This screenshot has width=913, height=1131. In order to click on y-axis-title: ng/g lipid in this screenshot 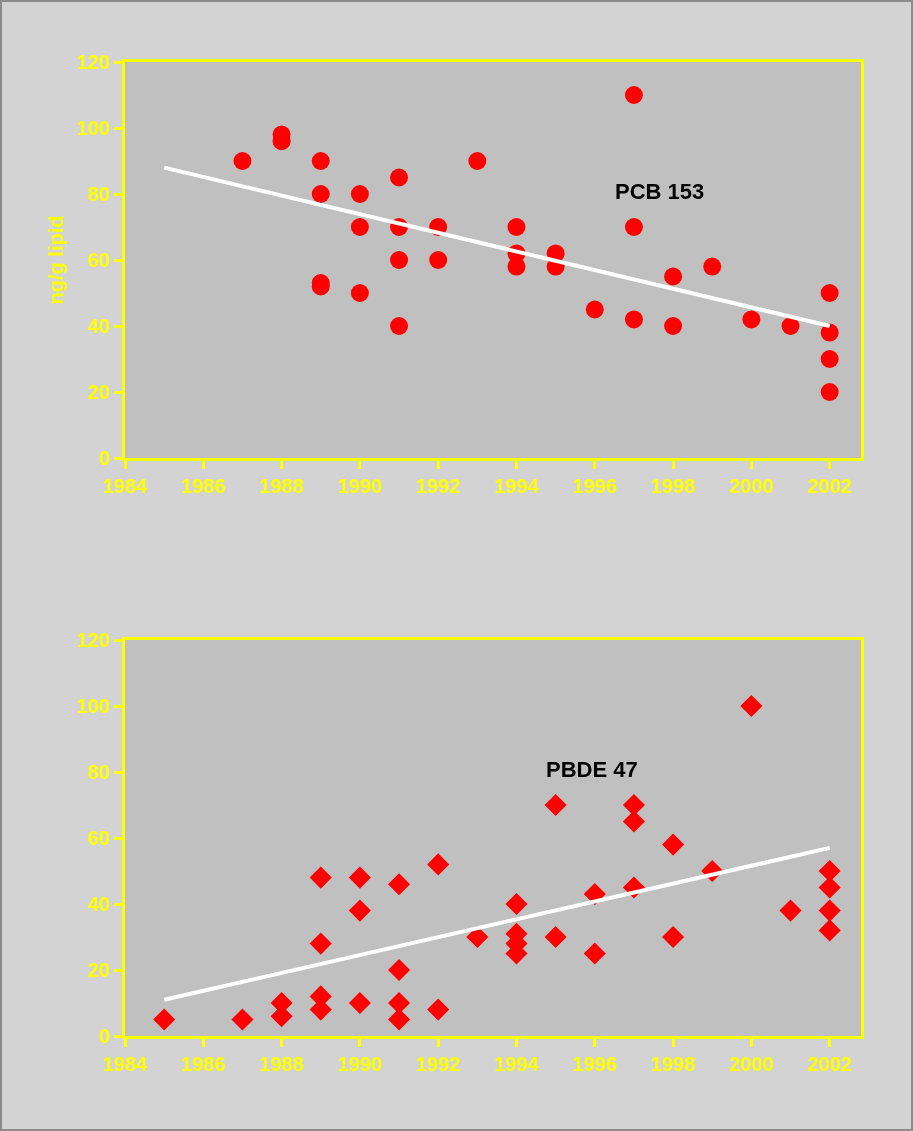, I will do `click(56, 260)`.